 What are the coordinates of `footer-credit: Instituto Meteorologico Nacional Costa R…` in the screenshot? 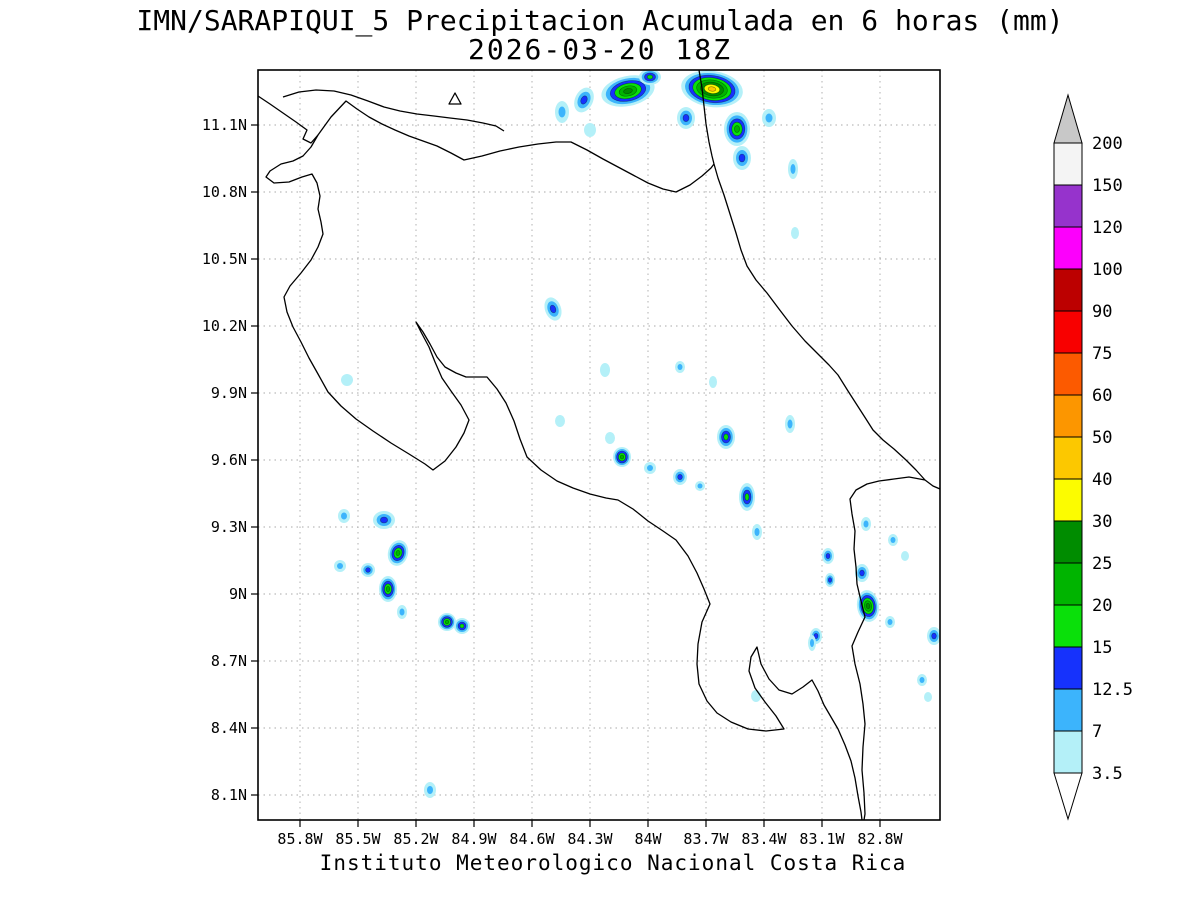 It's located at (613, 863).